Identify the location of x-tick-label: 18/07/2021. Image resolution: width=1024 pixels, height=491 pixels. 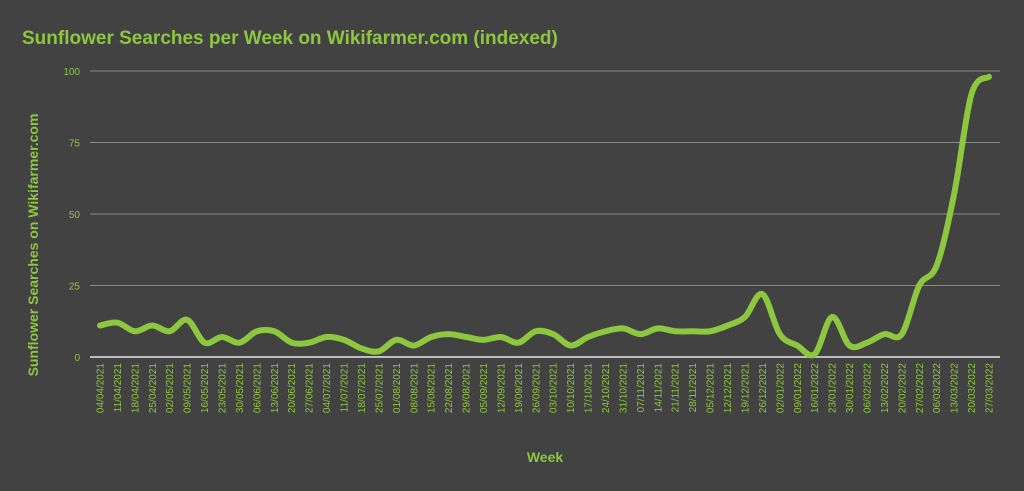
(362, 388).